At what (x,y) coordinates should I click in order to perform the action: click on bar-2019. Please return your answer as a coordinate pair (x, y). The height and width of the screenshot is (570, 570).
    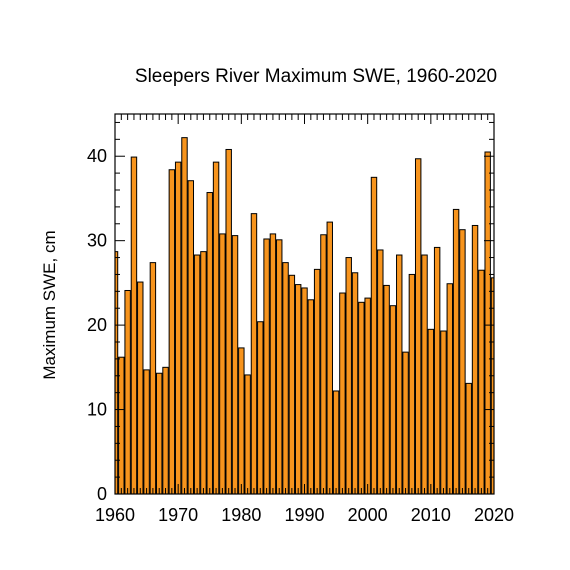
    Looking at the image, I should click on (487, 323).